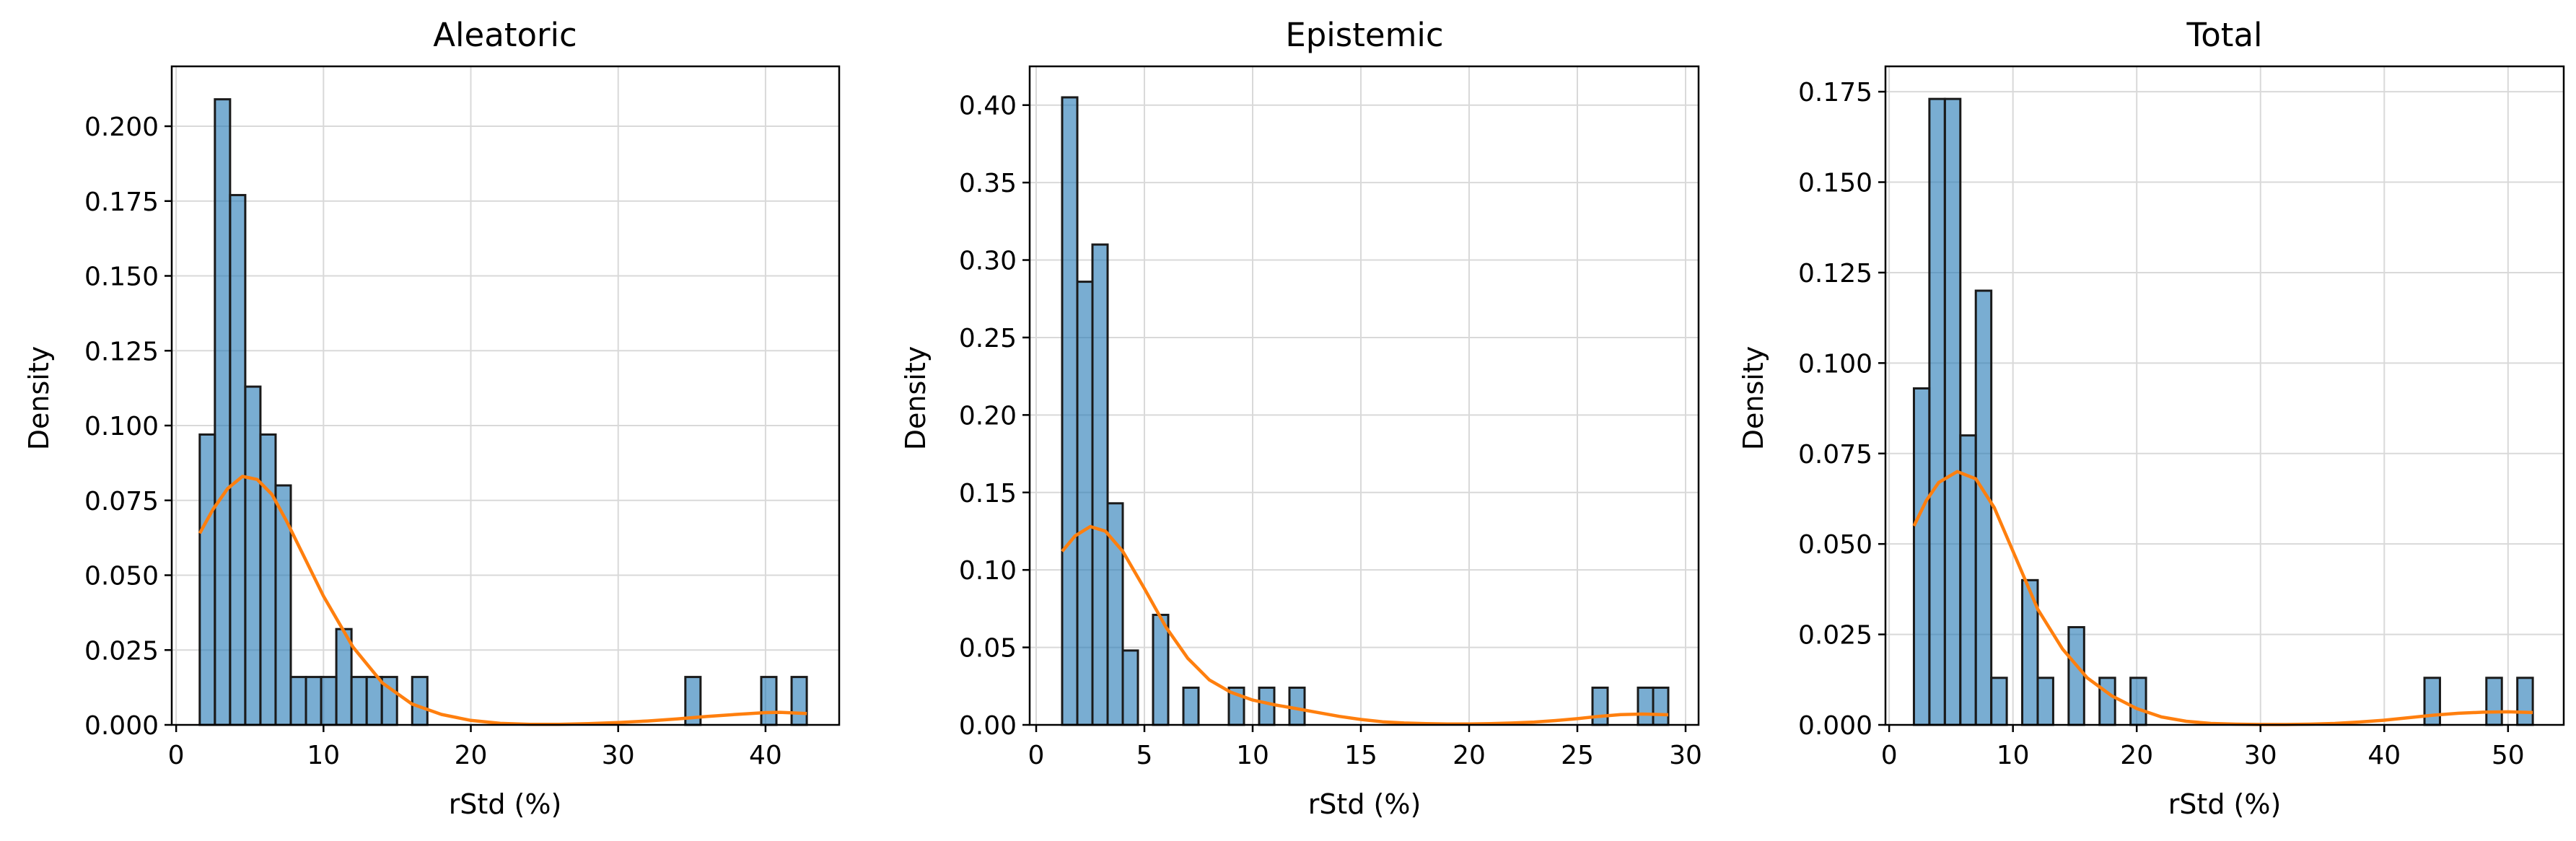  Describe the element at coordinates (988, 416) in the screenshot. I see `y-tick-label: 0.20` at that location.